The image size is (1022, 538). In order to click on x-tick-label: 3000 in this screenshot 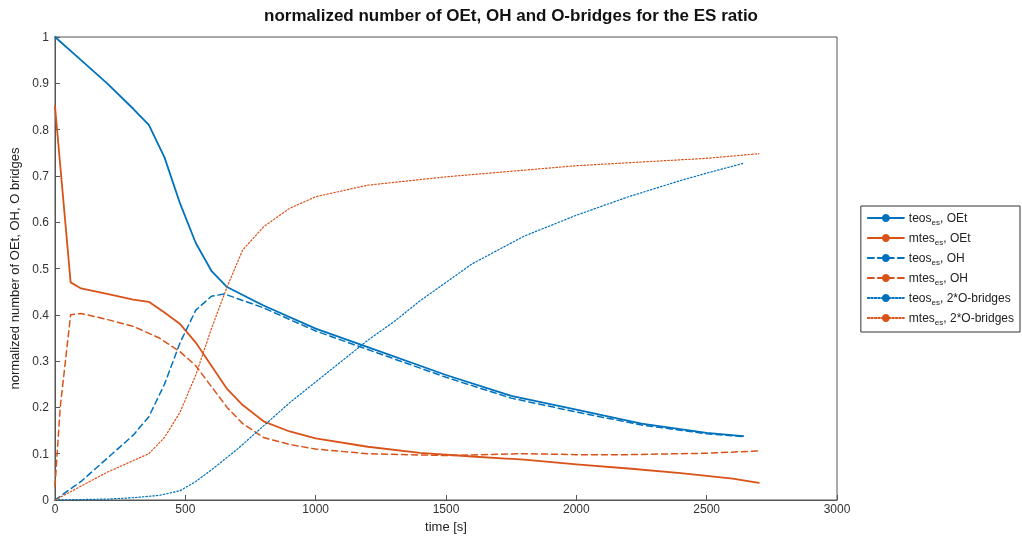, I will do `click(837, 509)`.